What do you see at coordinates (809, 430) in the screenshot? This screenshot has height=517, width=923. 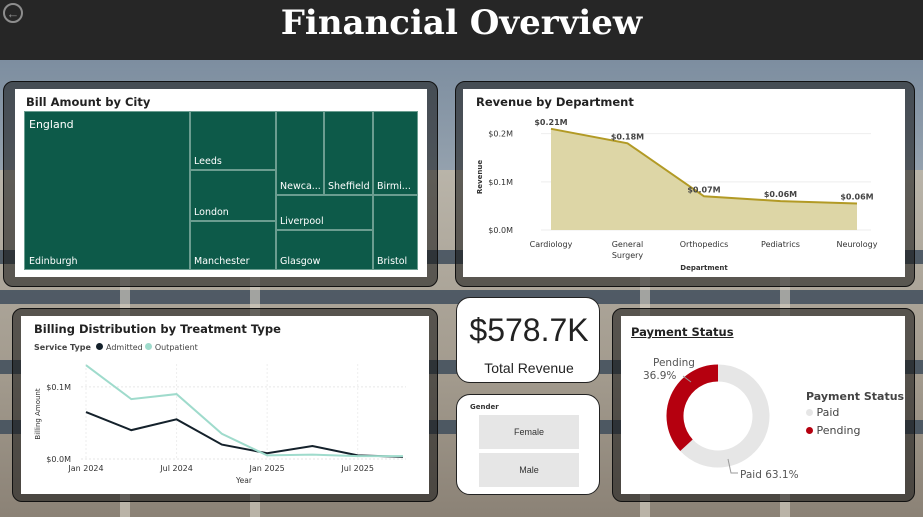 I see `legend-marker-pending` at bounding box center [809, 430].